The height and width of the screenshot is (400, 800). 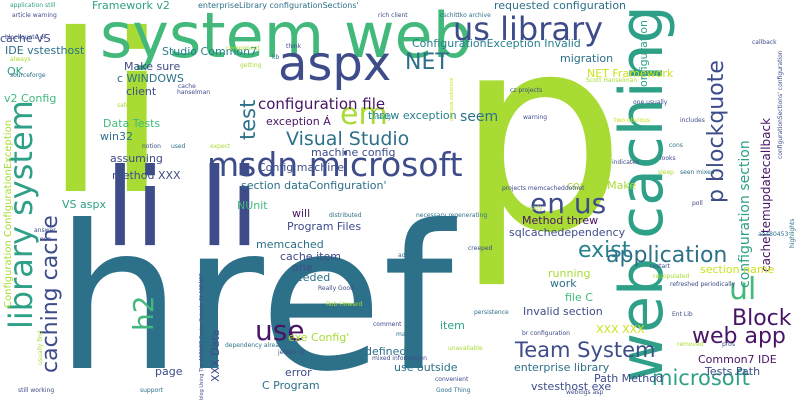 What do you see at coordinates (310, 256) in the screenshot?
I see `word-cache-item: cache item` at bounding box center [310, 256].